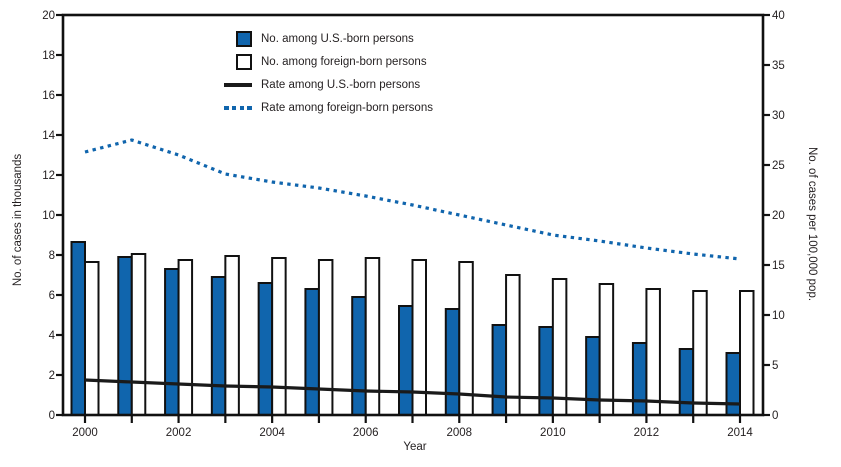 The width and height of the screenshot is (841, 467). I want to click on svg-text: 2010, so click(553, 433).